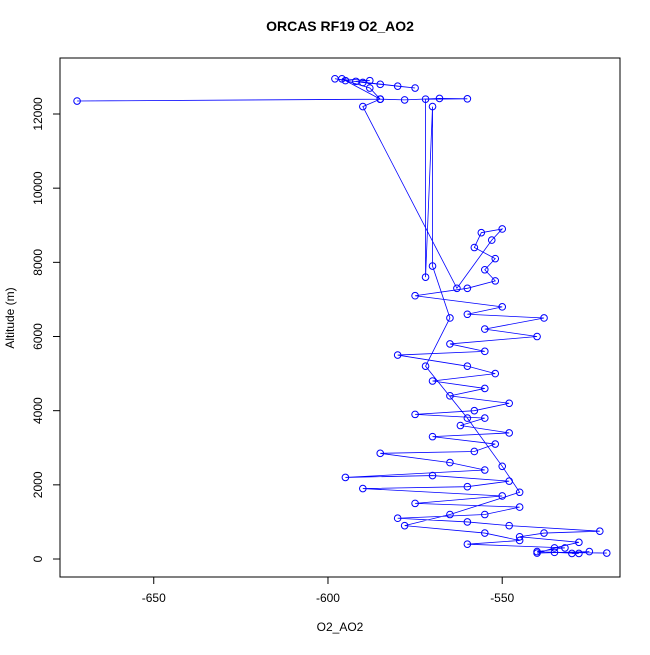  I want to click on y-tick-label: 6000, so click(38, 336).